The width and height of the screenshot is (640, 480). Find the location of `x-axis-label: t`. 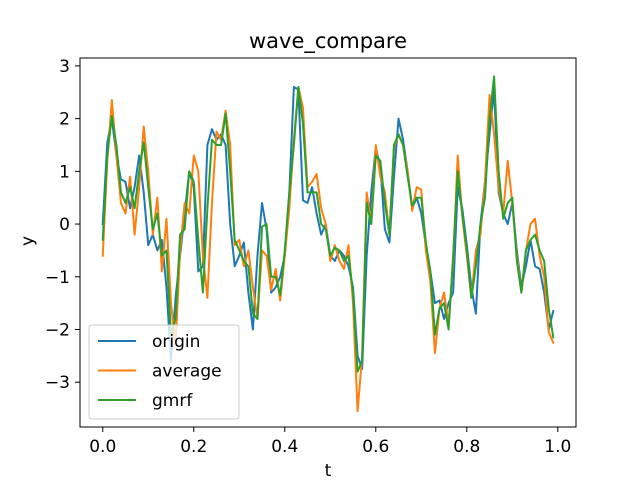

x-axis-label: t is located at coordinates (328, 470).